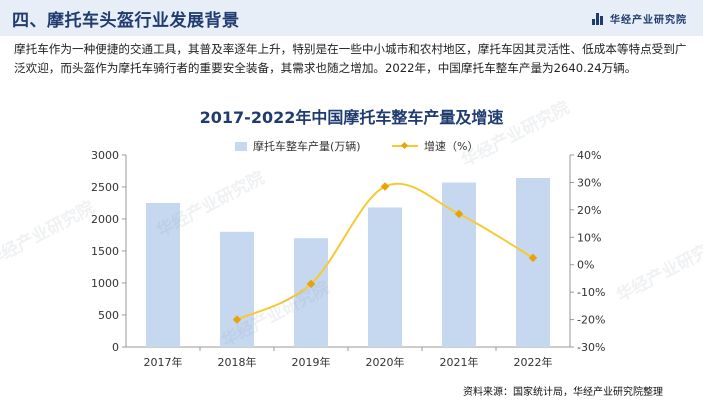 The image size is (703, 405). Describe the element at coordinates (105, 251) in the screenshot. I see `y-left-tick-label: 1500` at that location.